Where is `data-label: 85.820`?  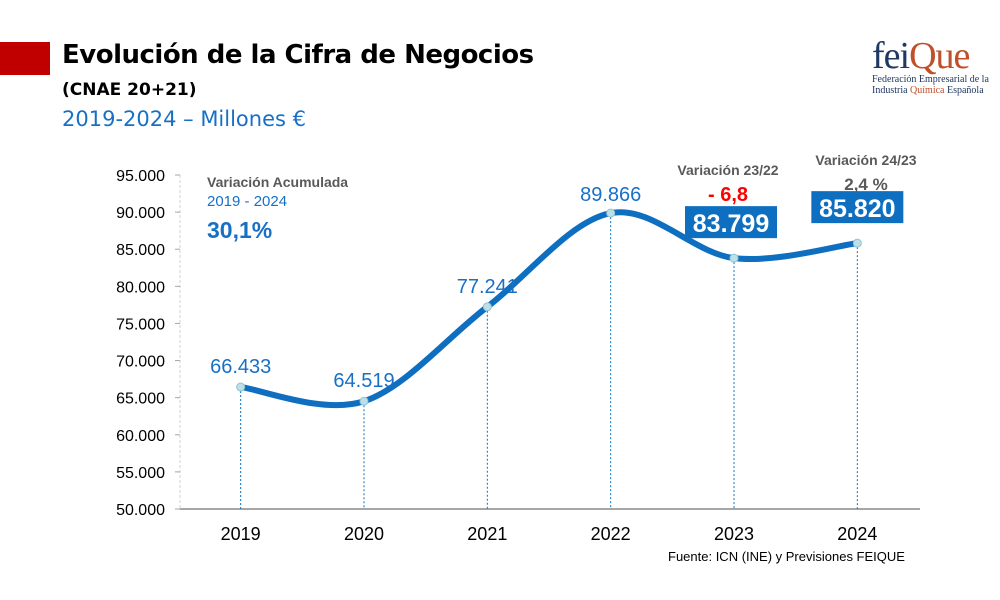
data-label: 85.820 is located at coordinates (857, 209).